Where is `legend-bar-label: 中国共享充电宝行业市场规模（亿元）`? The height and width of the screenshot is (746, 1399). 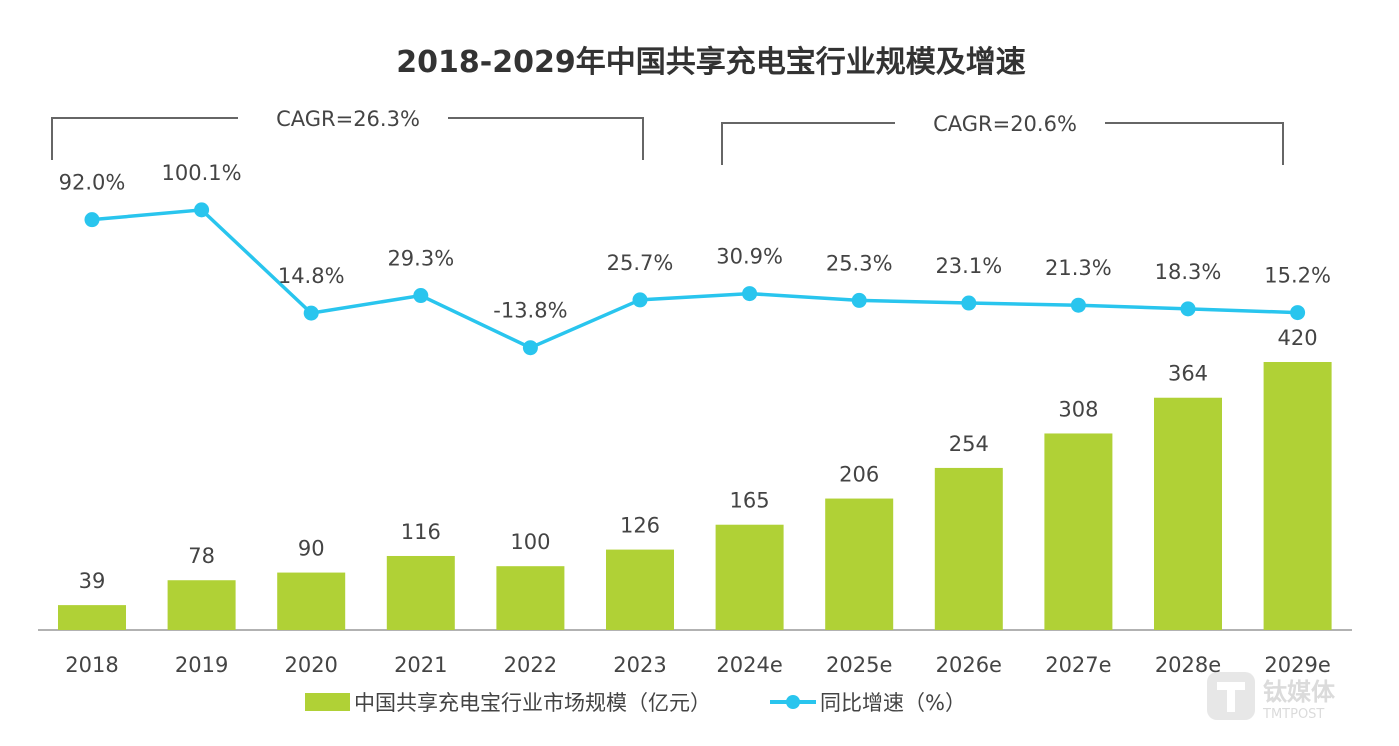 legend-bar-label: 中国共享充电宝行业市场规模（亿元） is located at coordinates (532, 703).